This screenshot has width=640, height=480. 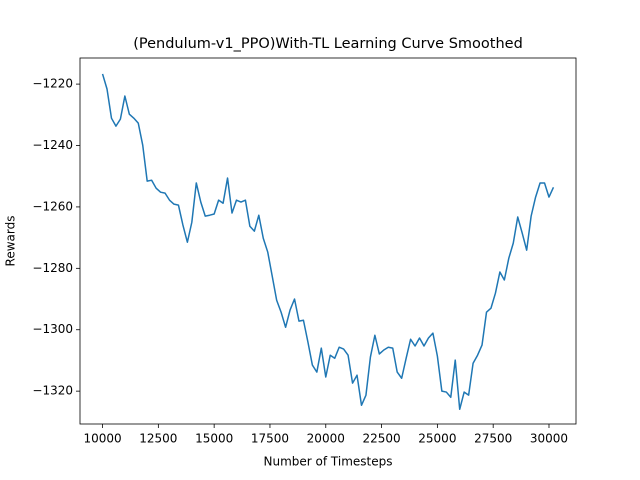 What do you see at coordinates (270, 439) in the screenshot?
I see `x-tick-label: 17500` at bounding box center [270, 439].